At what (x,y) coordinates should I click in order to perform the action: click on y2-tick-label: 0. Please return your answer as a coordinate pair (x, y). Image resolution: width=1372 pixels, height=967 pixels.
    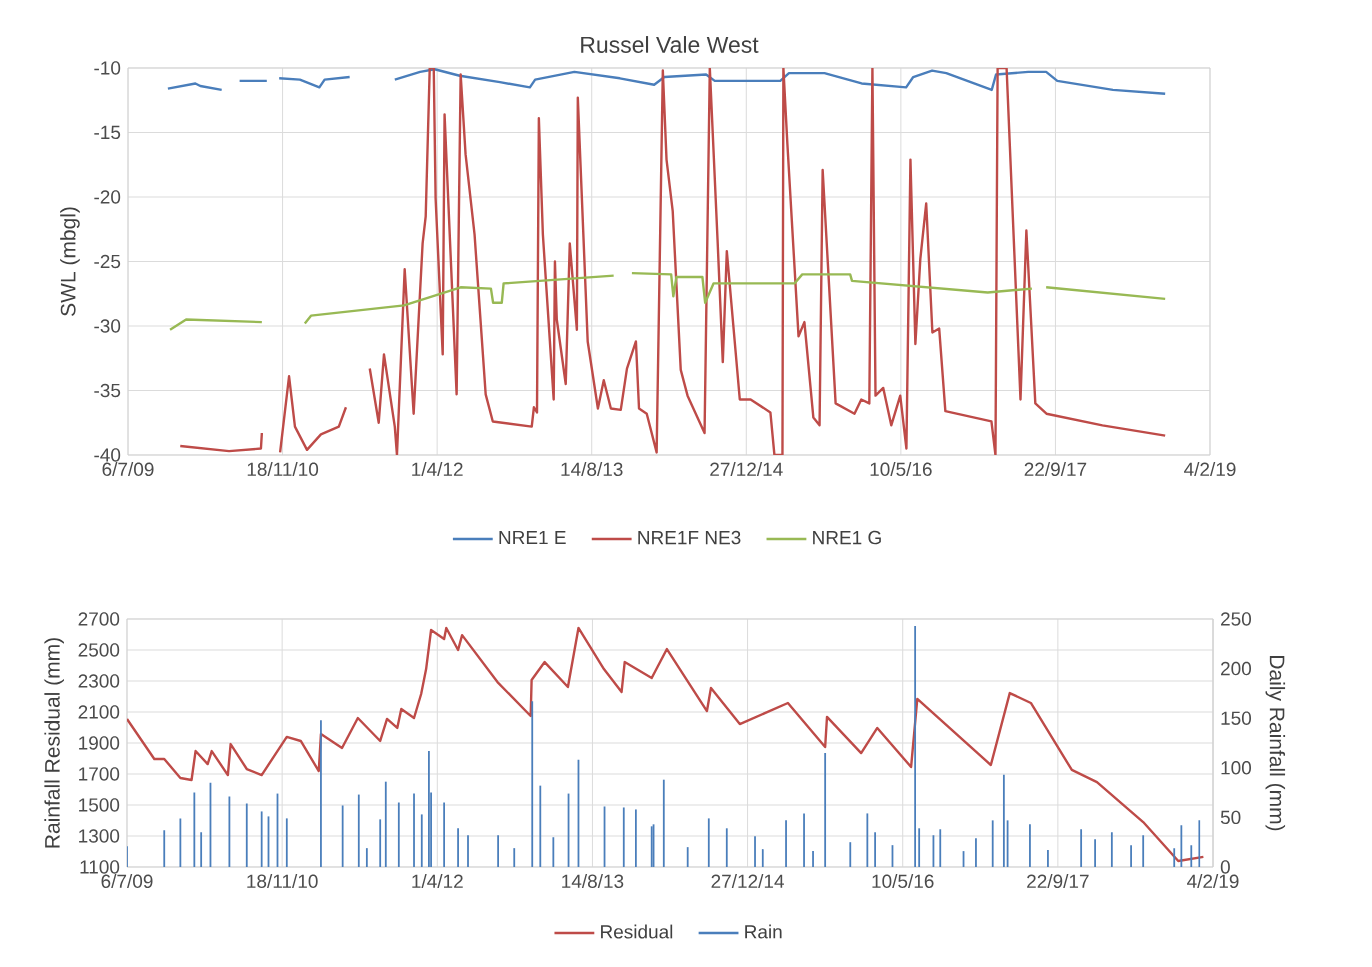
    Looking at the image, I should click on (1225, 867).